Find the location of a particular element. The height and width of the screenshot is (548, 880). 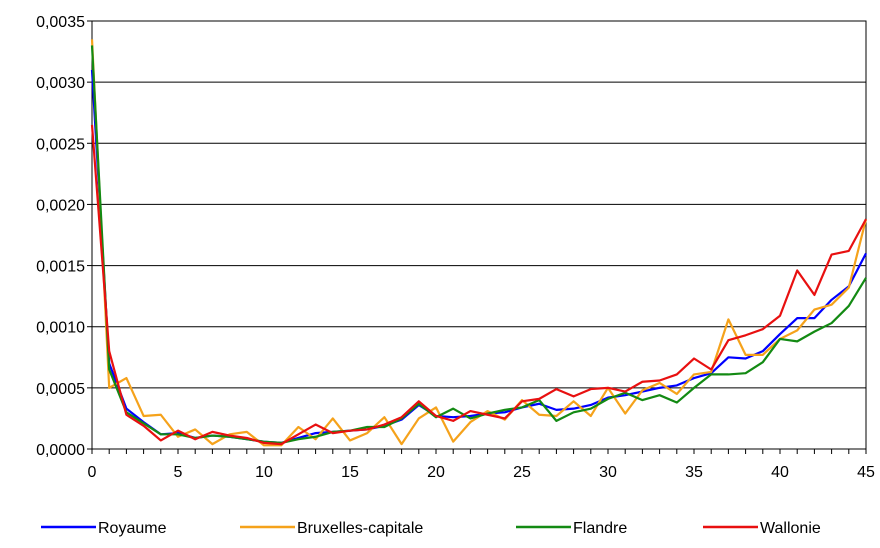

y-tick-label: 0,0005 is located at coordinates (60, 389).